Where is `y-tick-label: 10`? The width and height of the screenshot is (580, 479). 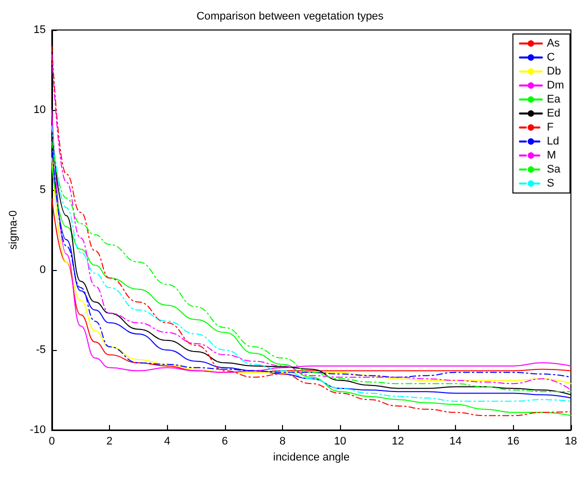
y-tick-label: 10 is located at coordinates (40, 110).